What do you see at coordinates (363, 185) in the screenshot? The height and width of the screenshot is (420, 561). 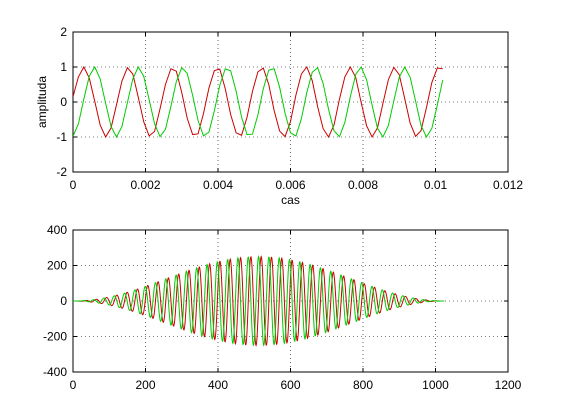 I see `x-tick-label: 0.008` at bounding box center [363, 185].